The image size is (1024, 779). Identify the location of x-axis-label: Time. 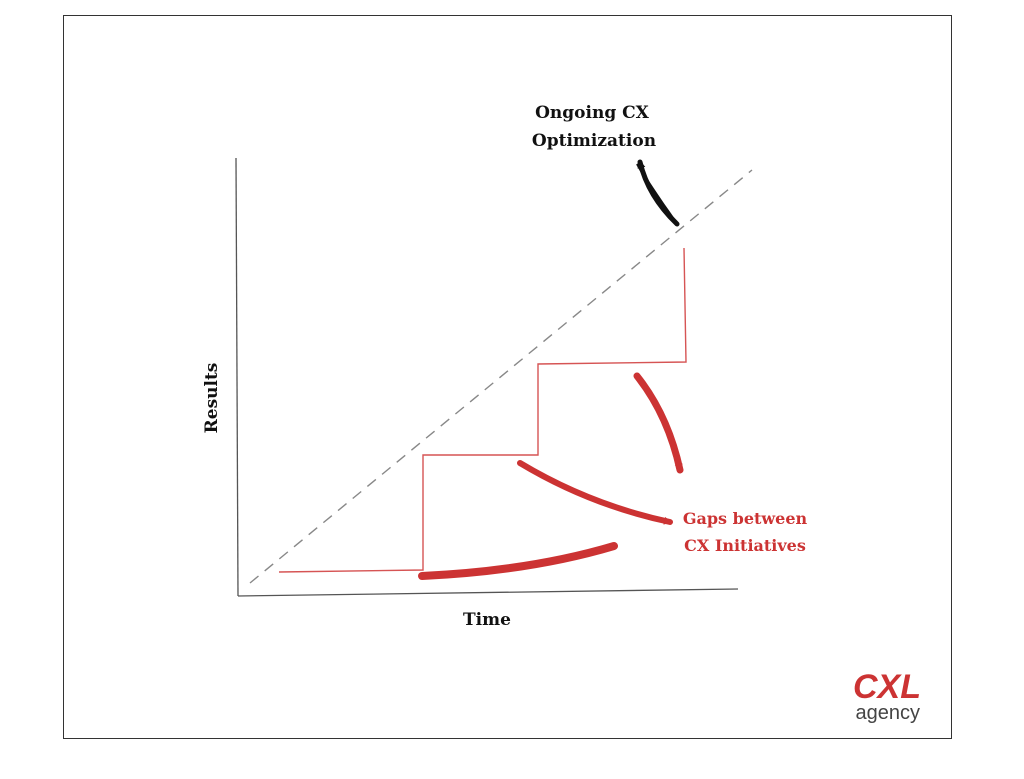
(487, 620).